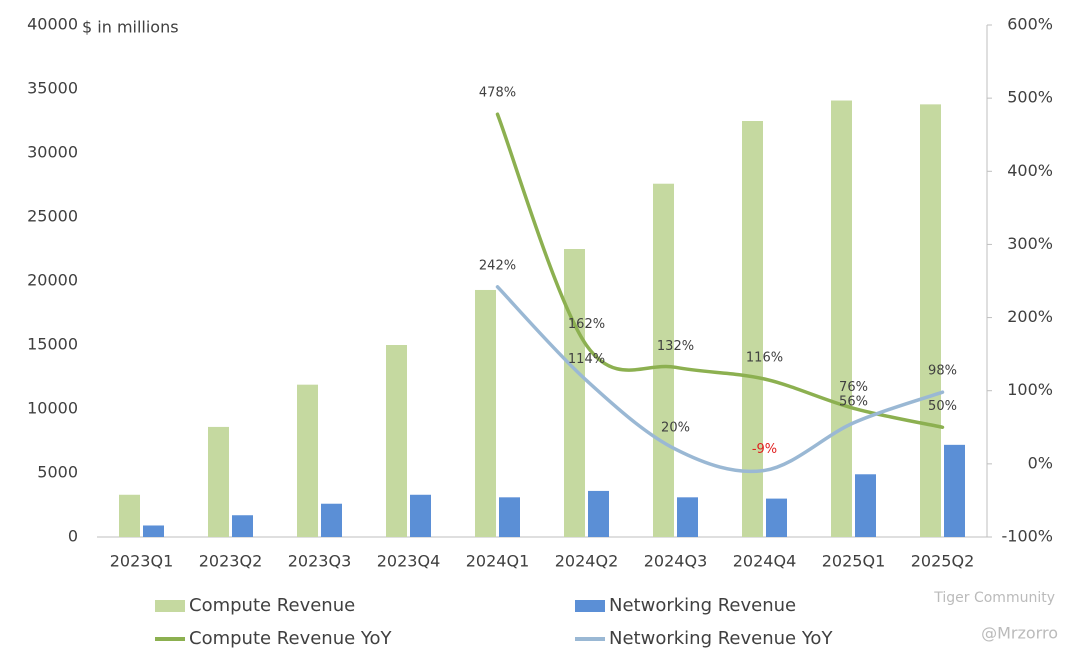  Describe the element at coordinates (764, 449) in the screenshot. I see `data-label: -9%` at that location.